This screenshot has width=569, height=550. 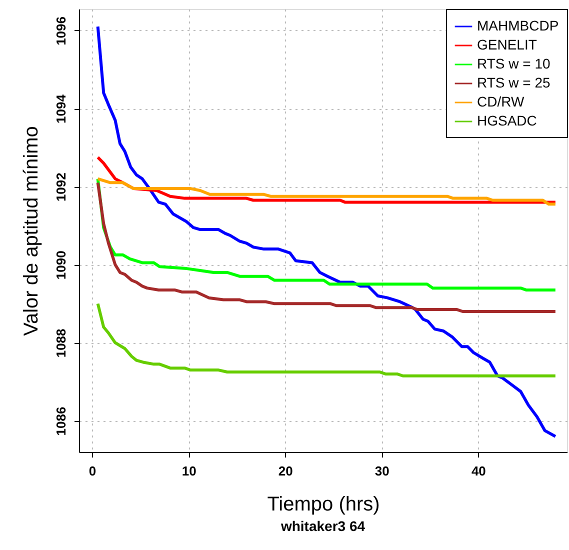 What do you see at coordinates (31, 231) in the screenshot?
I see `y-axis-title: Valor de aptitud mínimo` at bounding box center [31, 231].